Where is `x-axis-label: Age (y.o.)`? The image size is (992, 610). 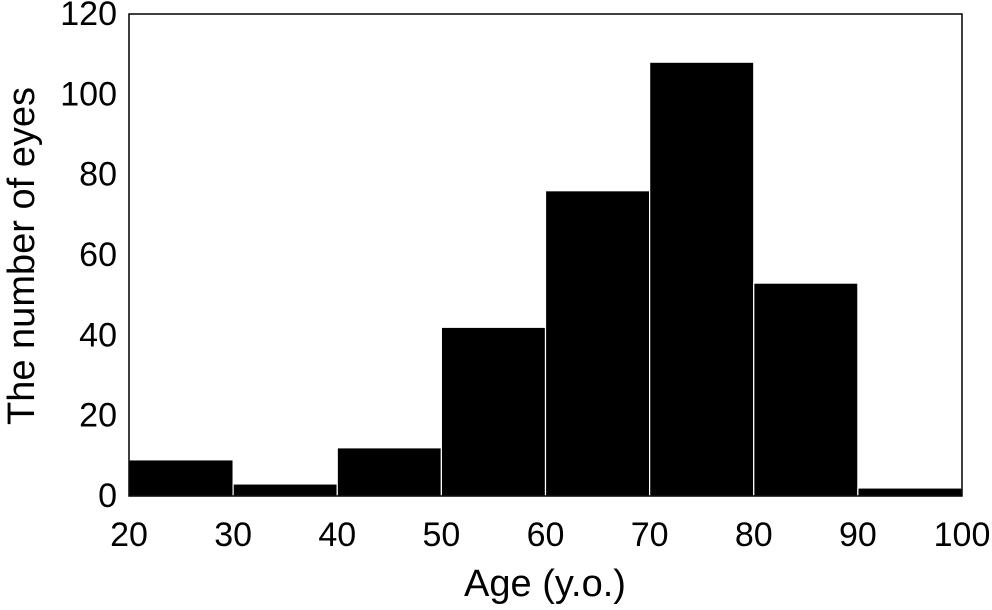
x-axis-label: Age (y.o.) is located at coordinates (545, 584).